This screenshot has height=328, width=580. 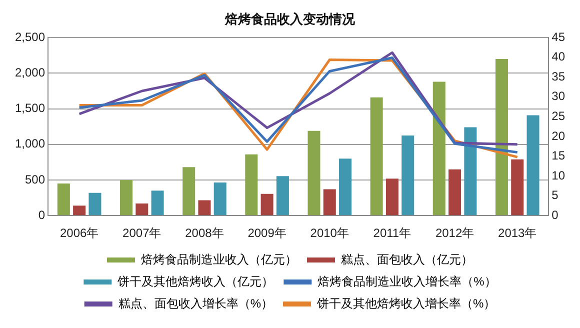 I want to click on y2-tick-label: 25, so click(x=559, y=116).